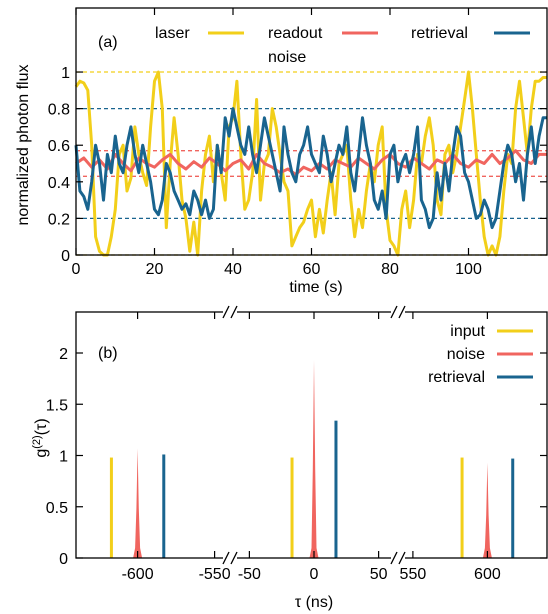 Image resolution: width=548 pixels, height=614 pixels. Describe the element at coordinates (234, 312) in the screenshot. I see `axis-break-mark-0-0-b` at that location.